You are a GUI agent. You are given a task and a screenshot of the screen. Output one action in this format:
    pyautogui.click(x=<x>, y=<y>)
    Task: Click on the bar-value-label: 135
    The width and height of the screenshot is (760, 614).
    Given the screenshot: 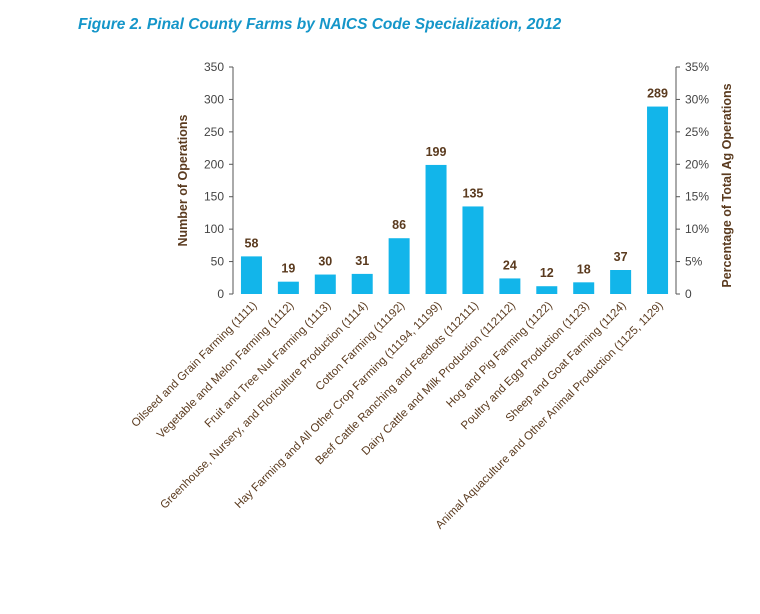 What is the action you would take?
    pyautogui.click(x=473, y=193)
    